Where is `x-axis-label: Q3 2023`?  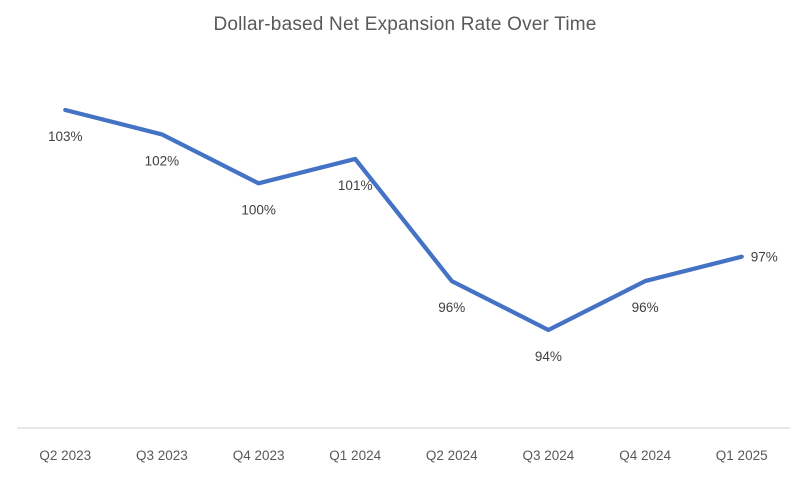
x-axis-label: Q3 2023 is located at coordinates (162, 455).